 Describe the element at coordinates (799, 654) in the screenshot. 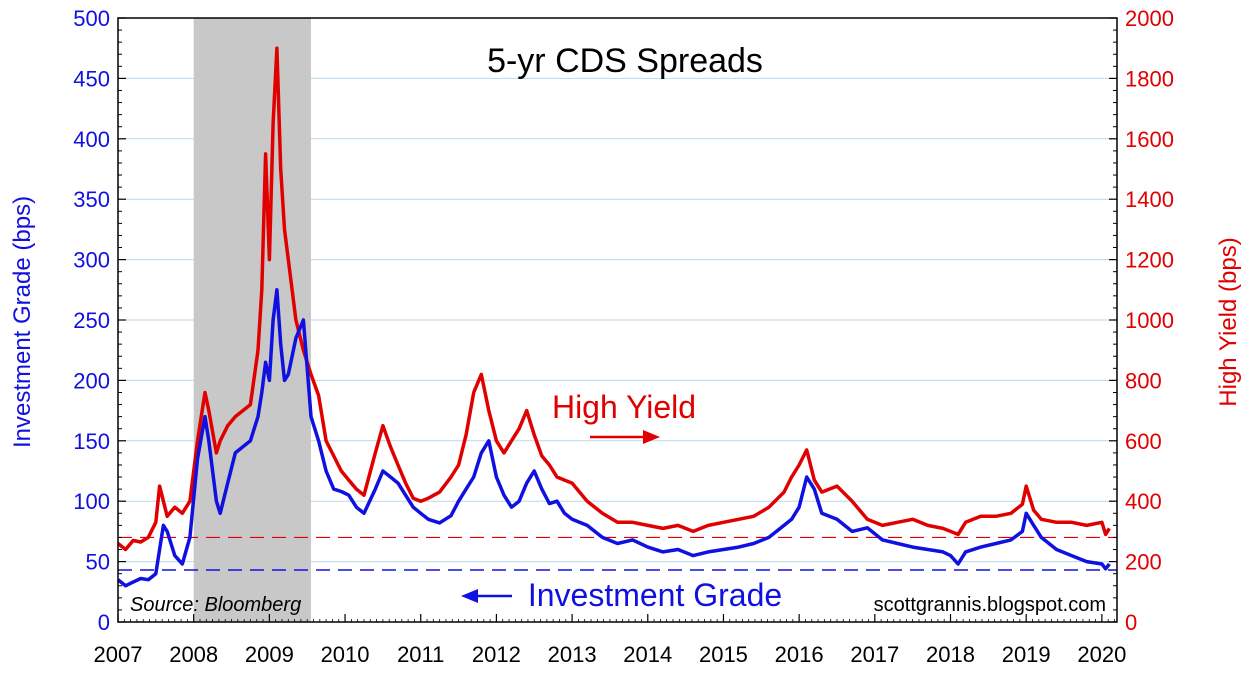

I see `x-tick-label: 2016` at that location.